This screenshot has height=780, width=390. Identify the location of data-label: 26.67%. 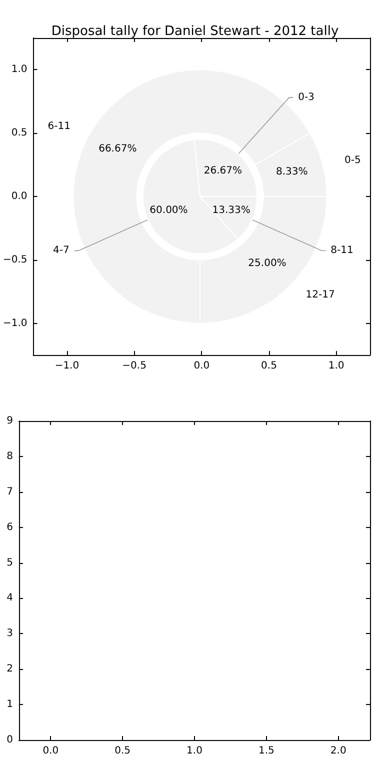
(223, 171).